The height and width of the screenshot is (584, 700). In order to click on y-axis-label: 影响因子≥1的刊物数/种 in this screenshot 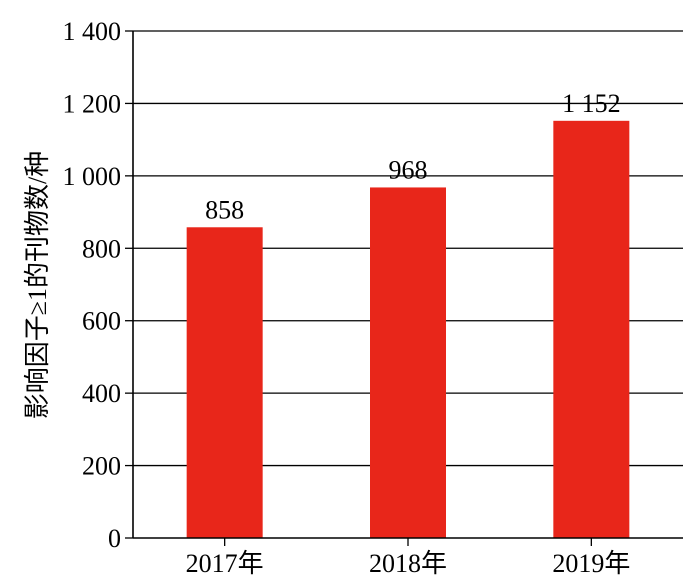, I will do `click(37, 285)`.